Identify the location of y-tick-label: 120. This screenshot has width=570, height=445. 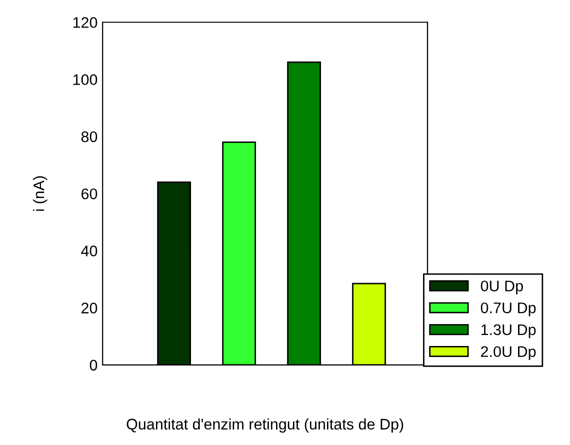
(85, 22).